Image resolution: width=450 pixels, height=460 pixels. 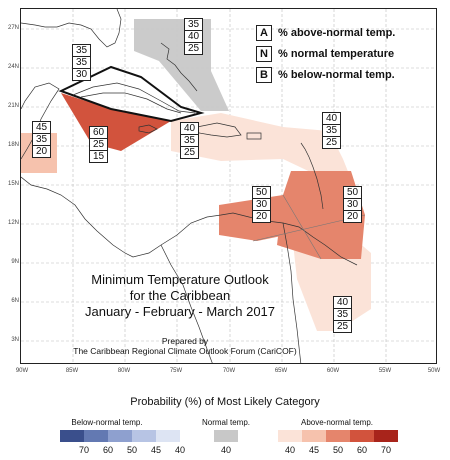 What do you see at coordinates (225, 422) in the screenshot?
I see `normal-caption: Normal temp.` at bounding box center [225, 422].